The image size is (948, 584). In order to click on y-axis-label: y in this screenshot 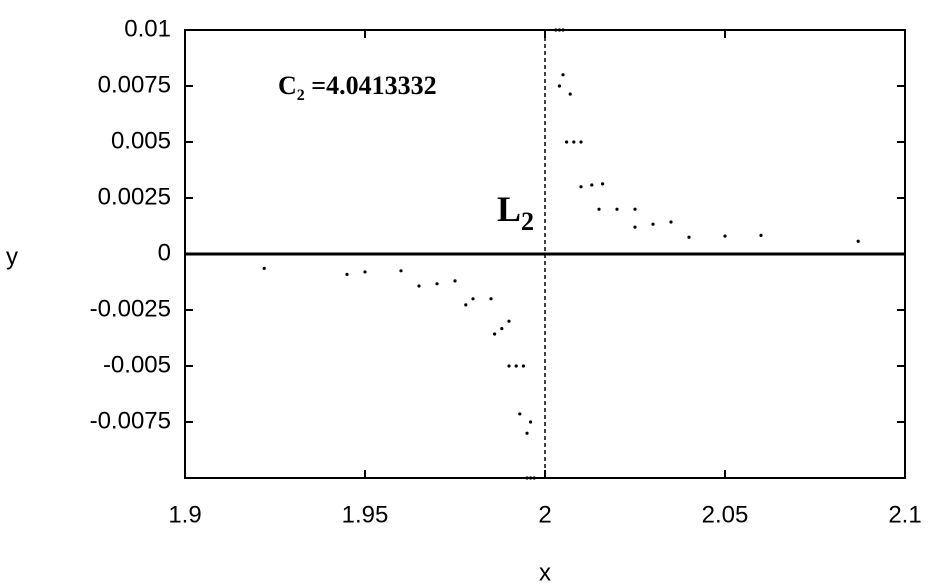, I will do `click(12, 256)`.